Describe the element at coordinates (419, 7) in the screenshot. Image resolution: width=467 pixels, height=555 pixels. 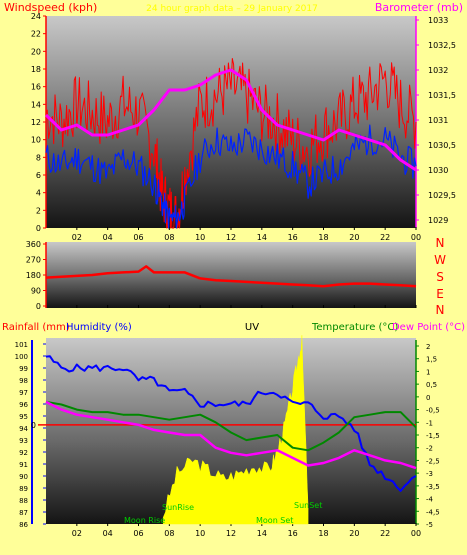
I see `baro-axis-title: Barometer (mb)` at that location.